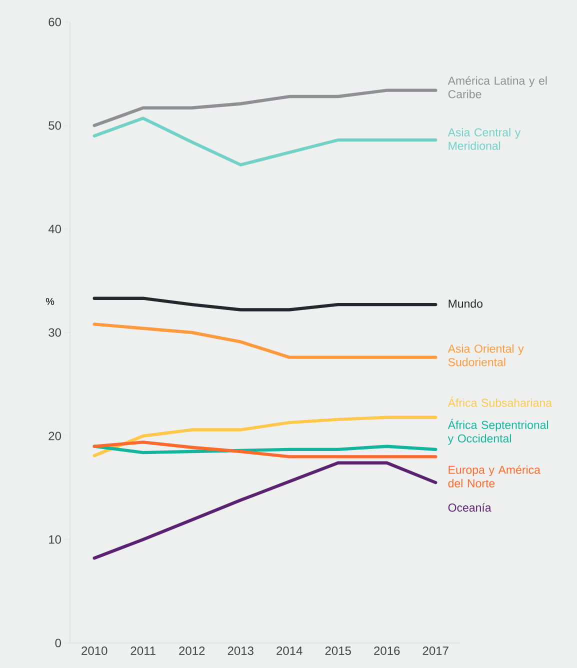 The image size is (577, 668). I want to click on x-tick-label: 2012, so click(192, 651).